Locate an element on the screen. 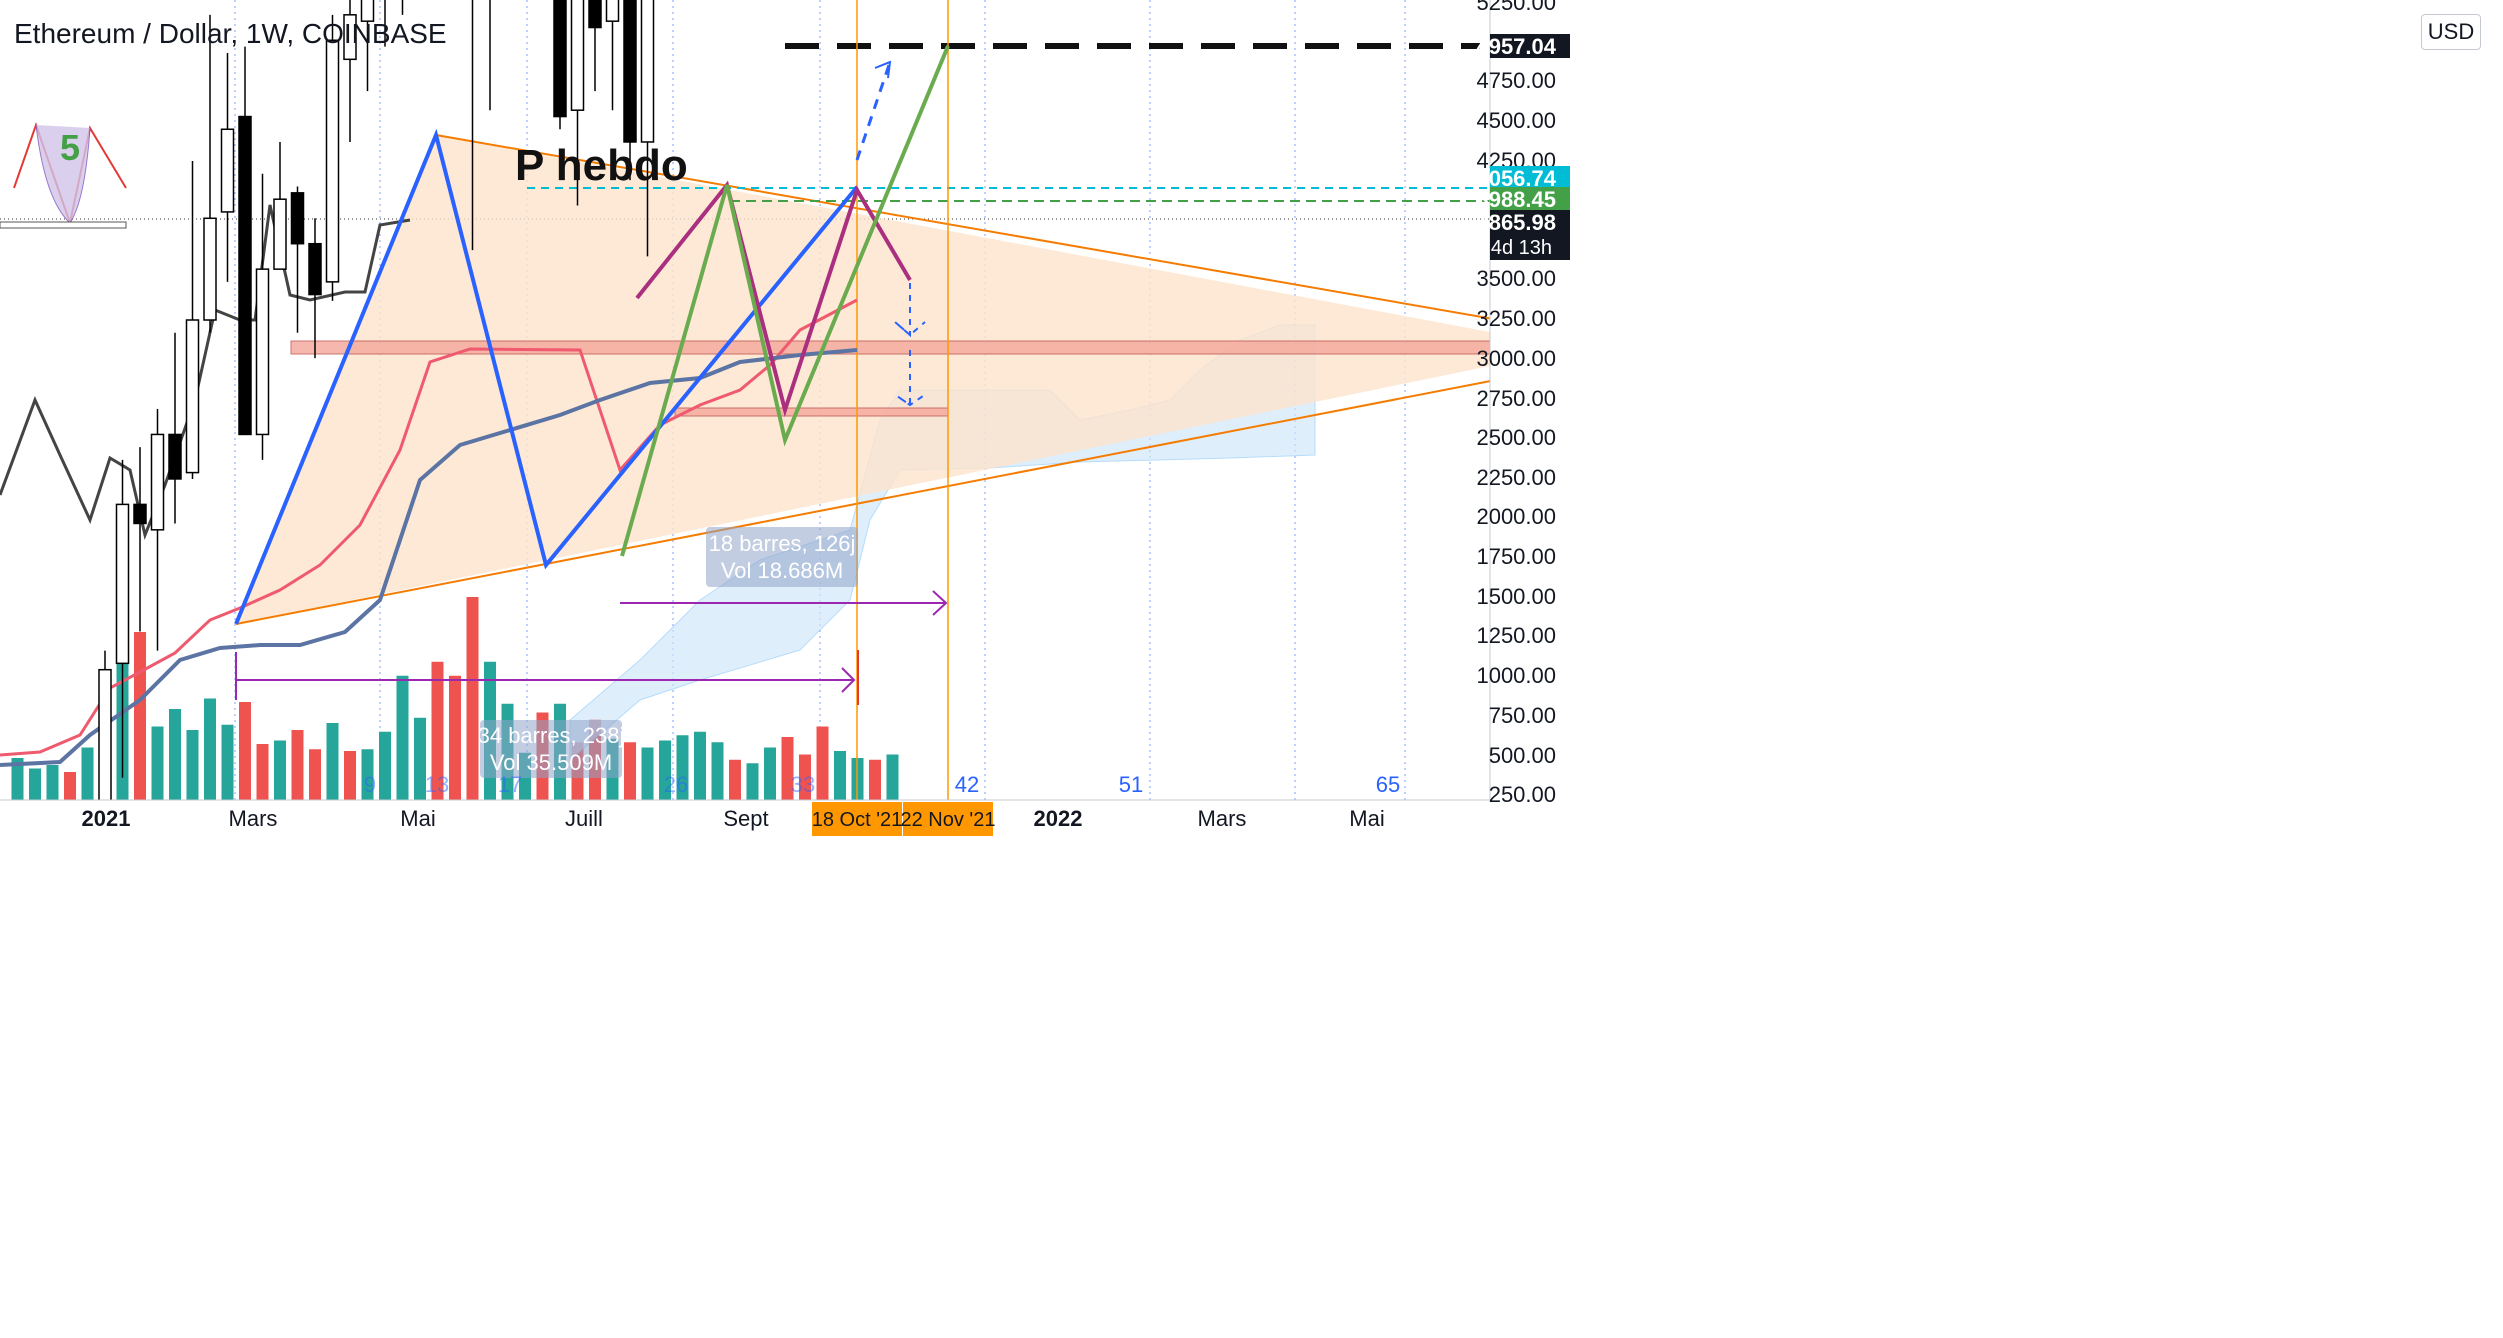  x-tick-label: Juill is located at coordinates (584, 818).